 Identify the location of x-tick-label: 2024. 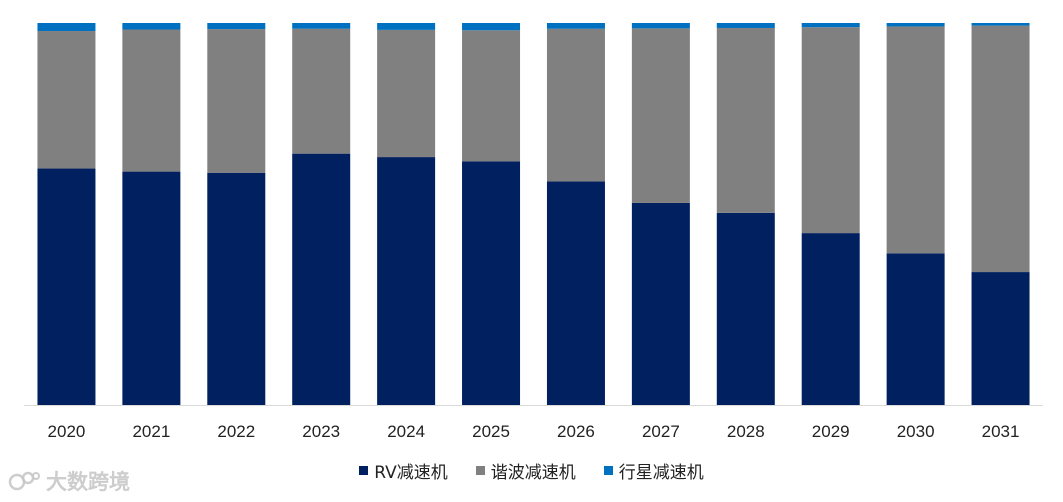
(406, 431).